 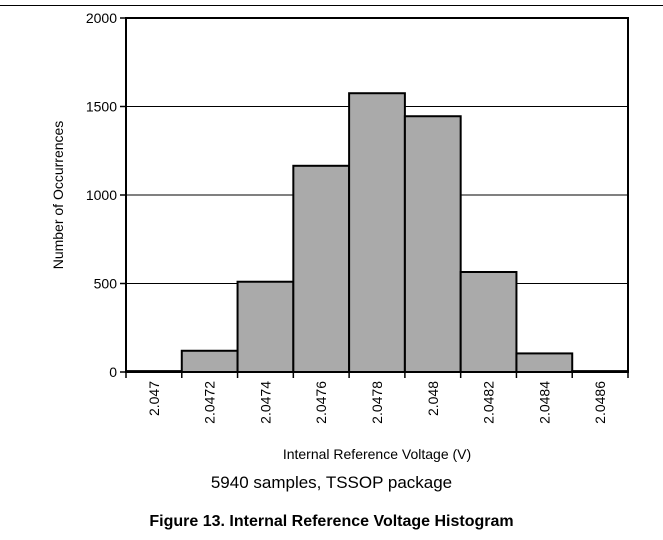 I want to click on y-tick-label: 500, so click(x=106, y=284).